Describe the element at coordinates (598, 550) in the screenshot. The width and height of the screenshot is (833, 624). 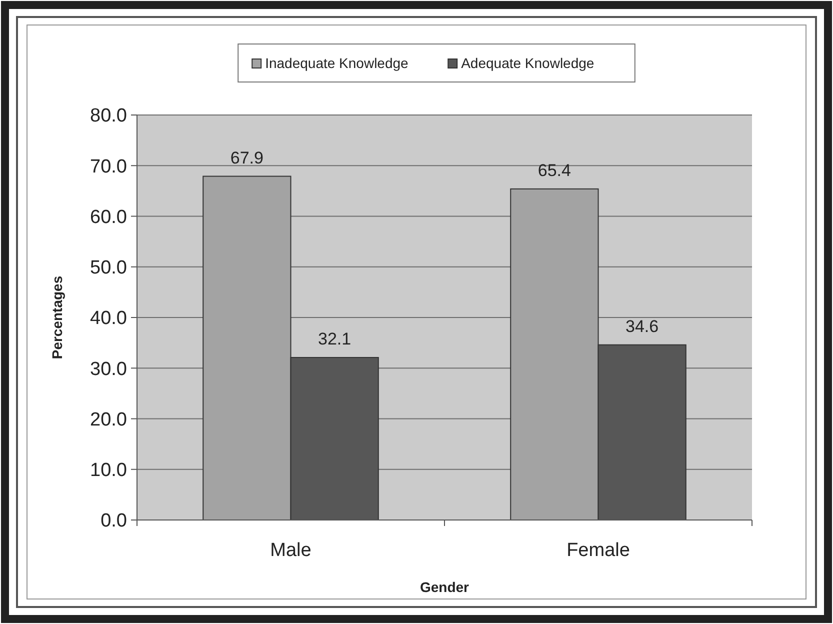
I see `x-tick-label: Female` at that location.